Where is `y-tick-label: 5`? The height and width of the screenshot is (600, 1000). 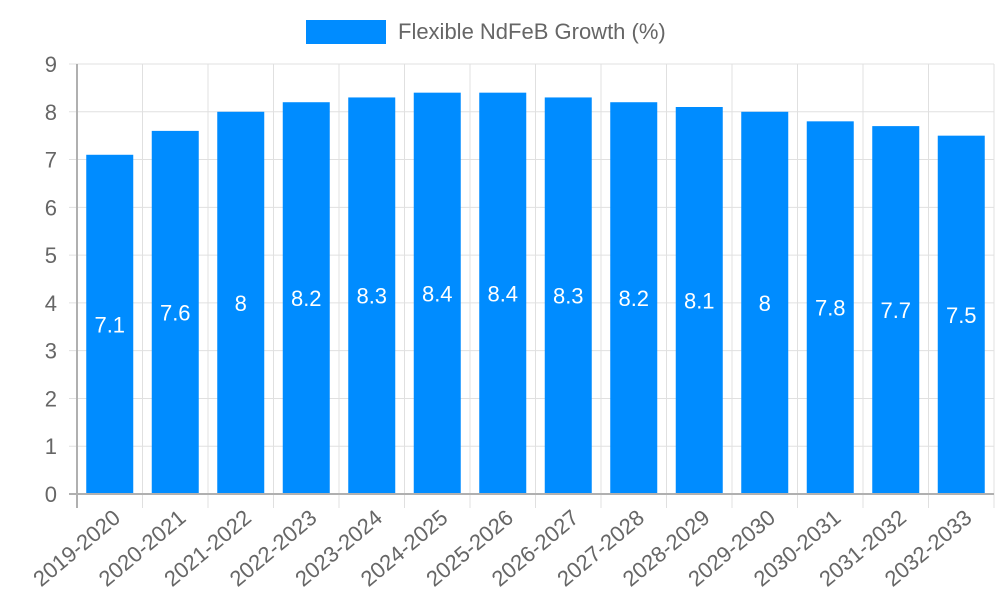 y-tick-label: 5 is located at coordinates (51, 255).